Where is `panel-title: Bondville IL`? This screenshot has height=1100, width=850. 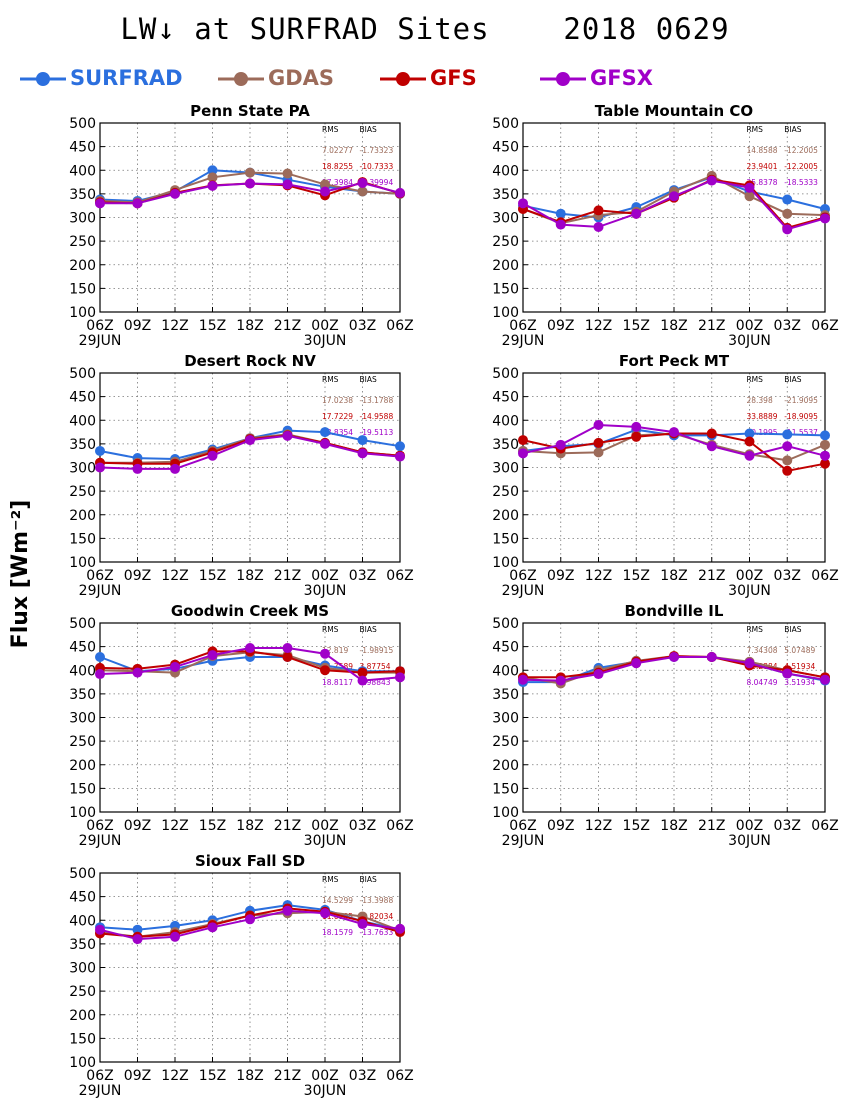 panel-title: Bondville IL is located at coordinates (674, 611).